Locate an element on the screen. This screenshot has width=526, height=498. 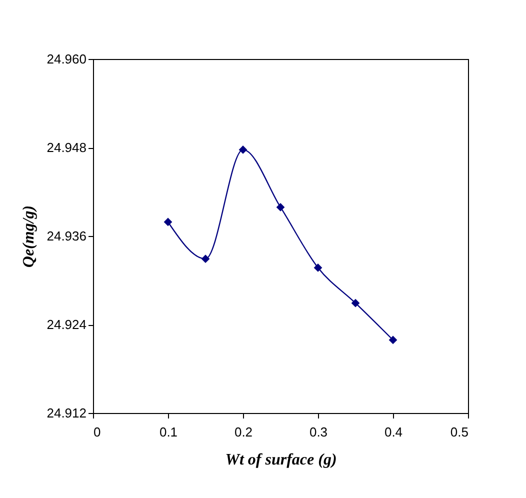
x-axis-title: Wt of surface (g) is located at coordinates (281, 460).